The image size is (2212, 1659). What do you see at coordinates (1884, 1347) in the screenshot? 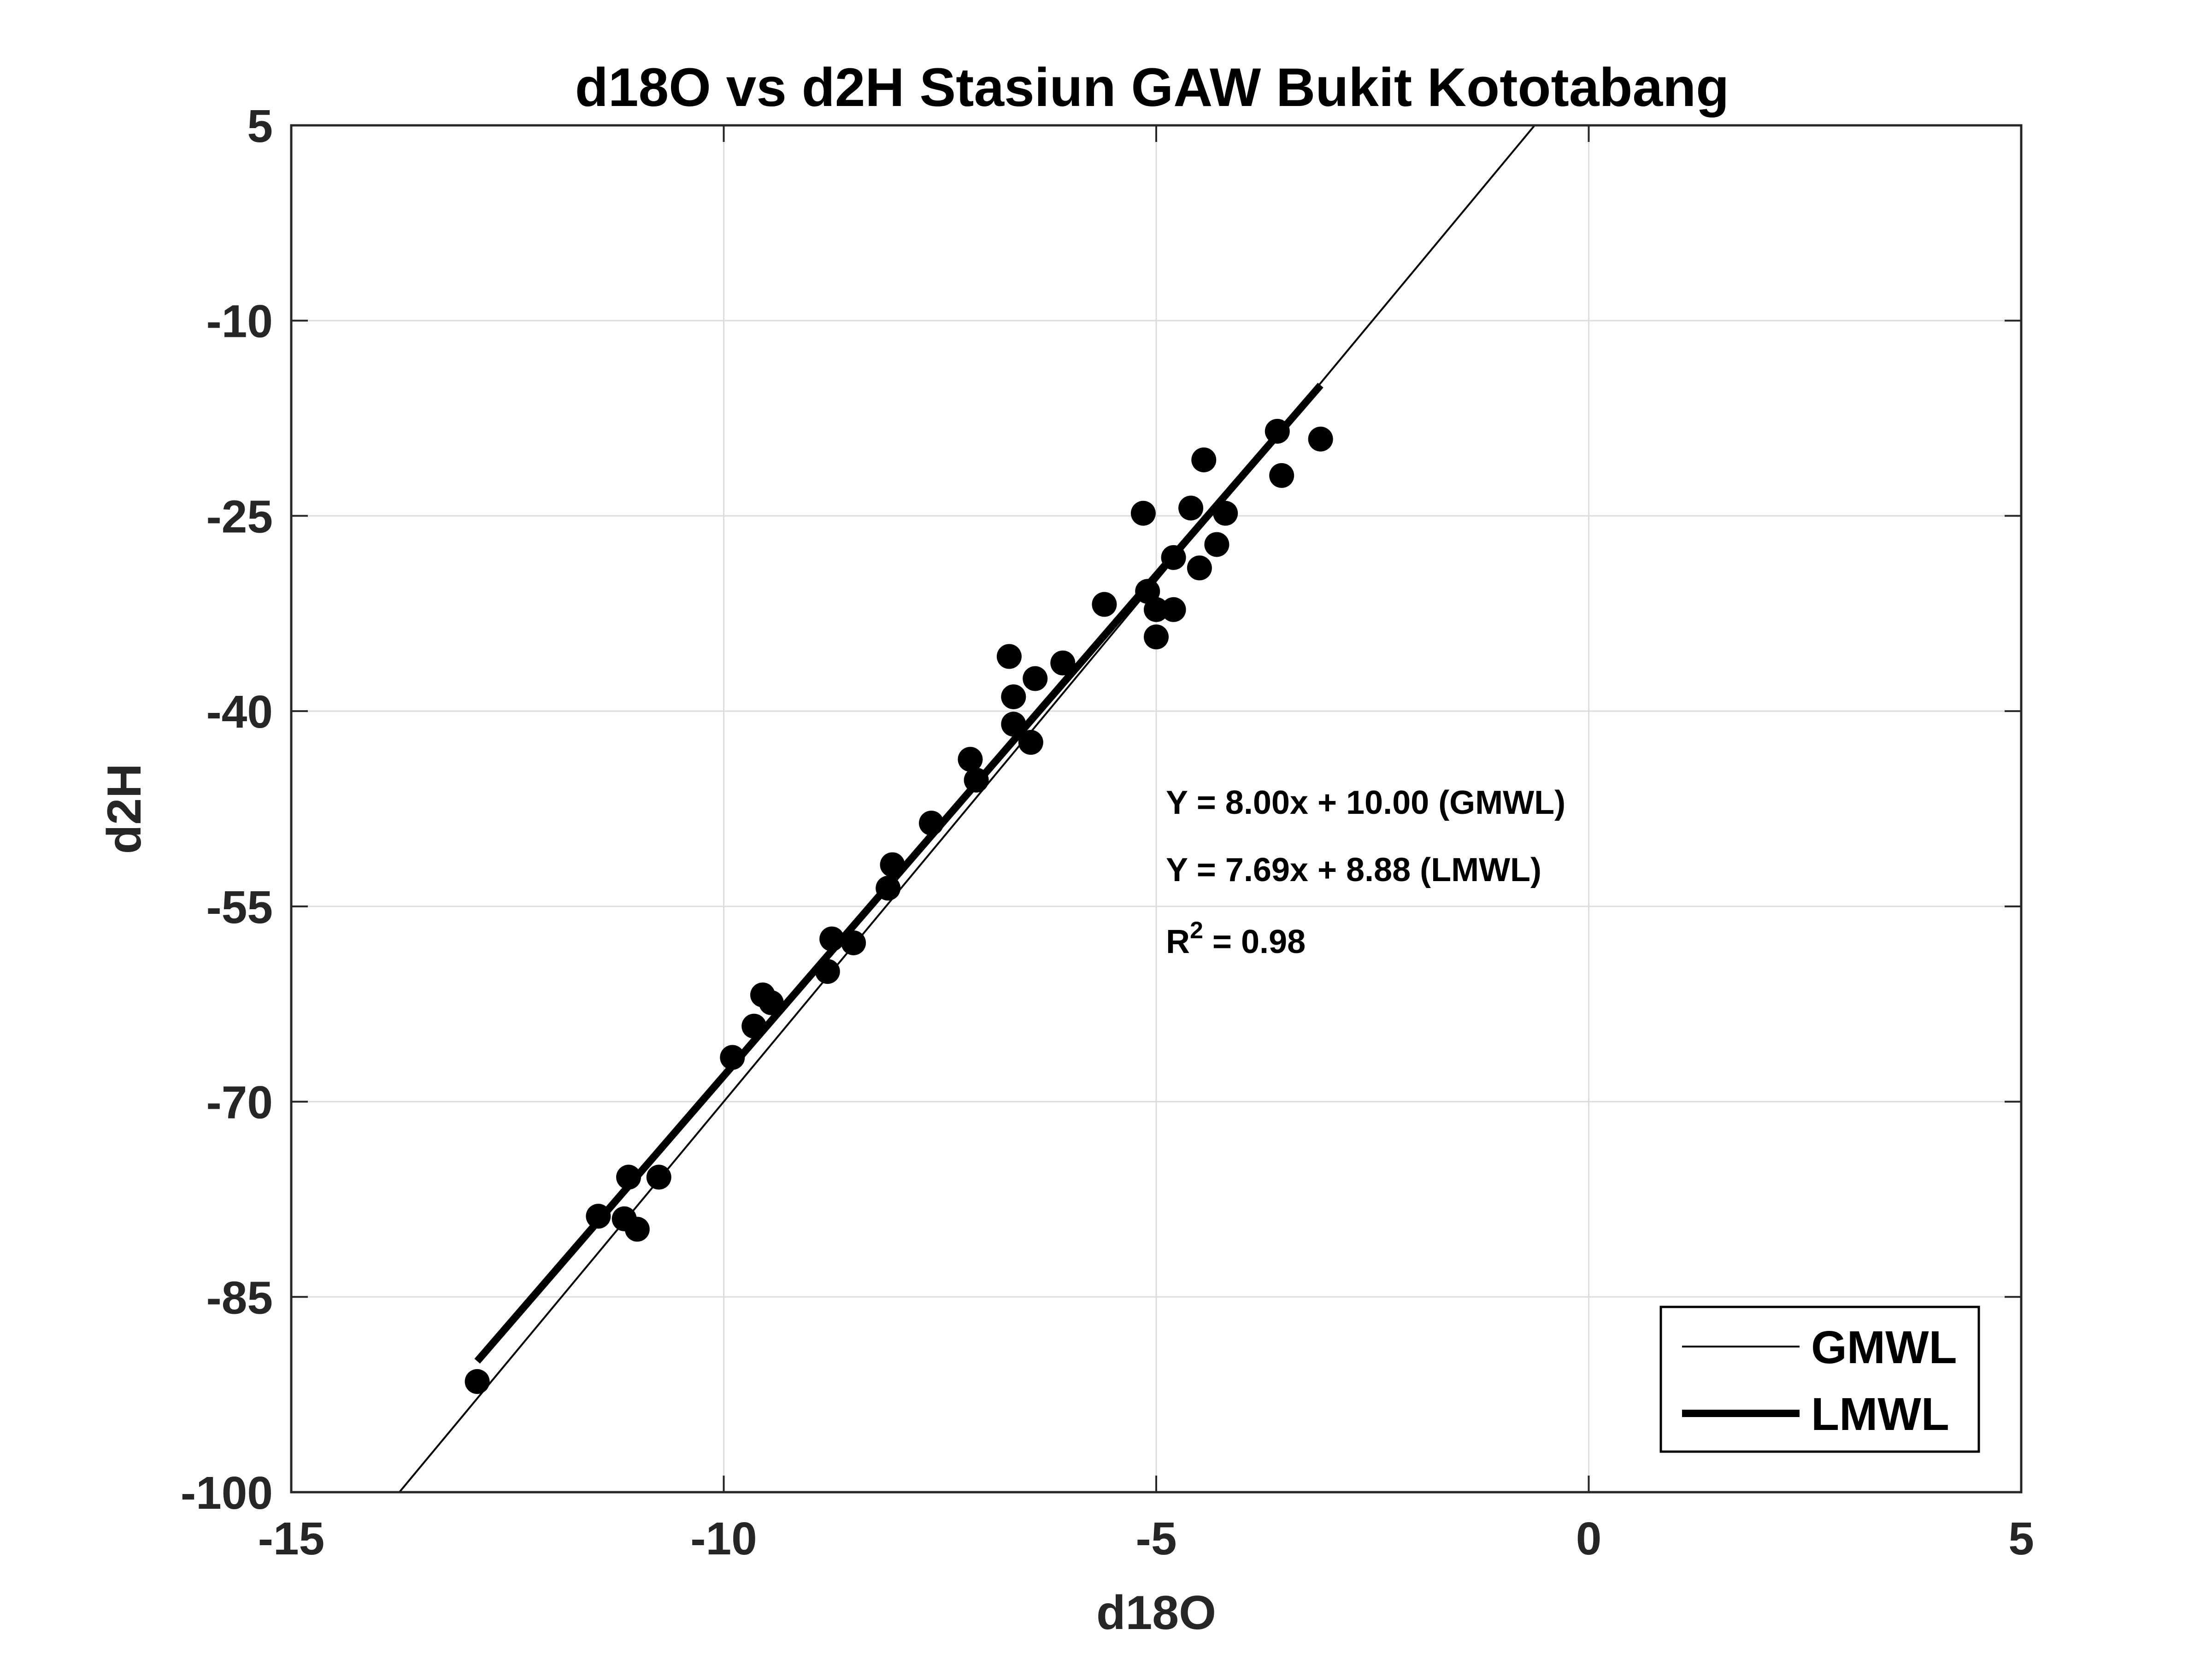
I see `legend-gmwl-label: GMWL` at bounding box center [1884, 1347].